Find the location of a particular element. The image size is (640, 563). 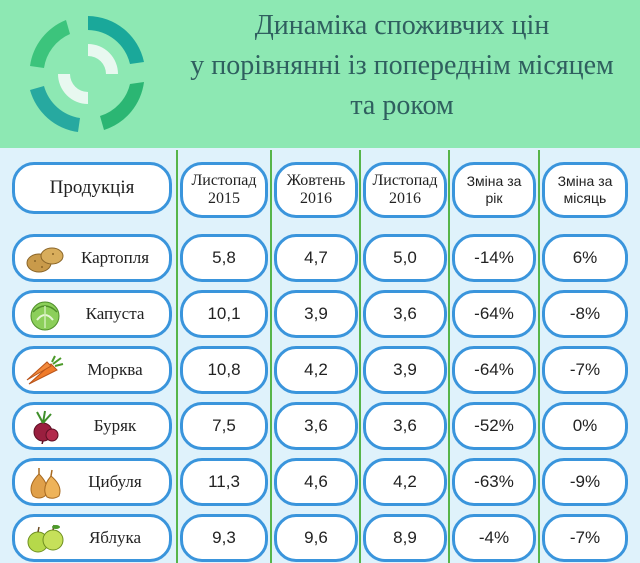

cell-month-change: 0% is located at coordinates (585, 426).